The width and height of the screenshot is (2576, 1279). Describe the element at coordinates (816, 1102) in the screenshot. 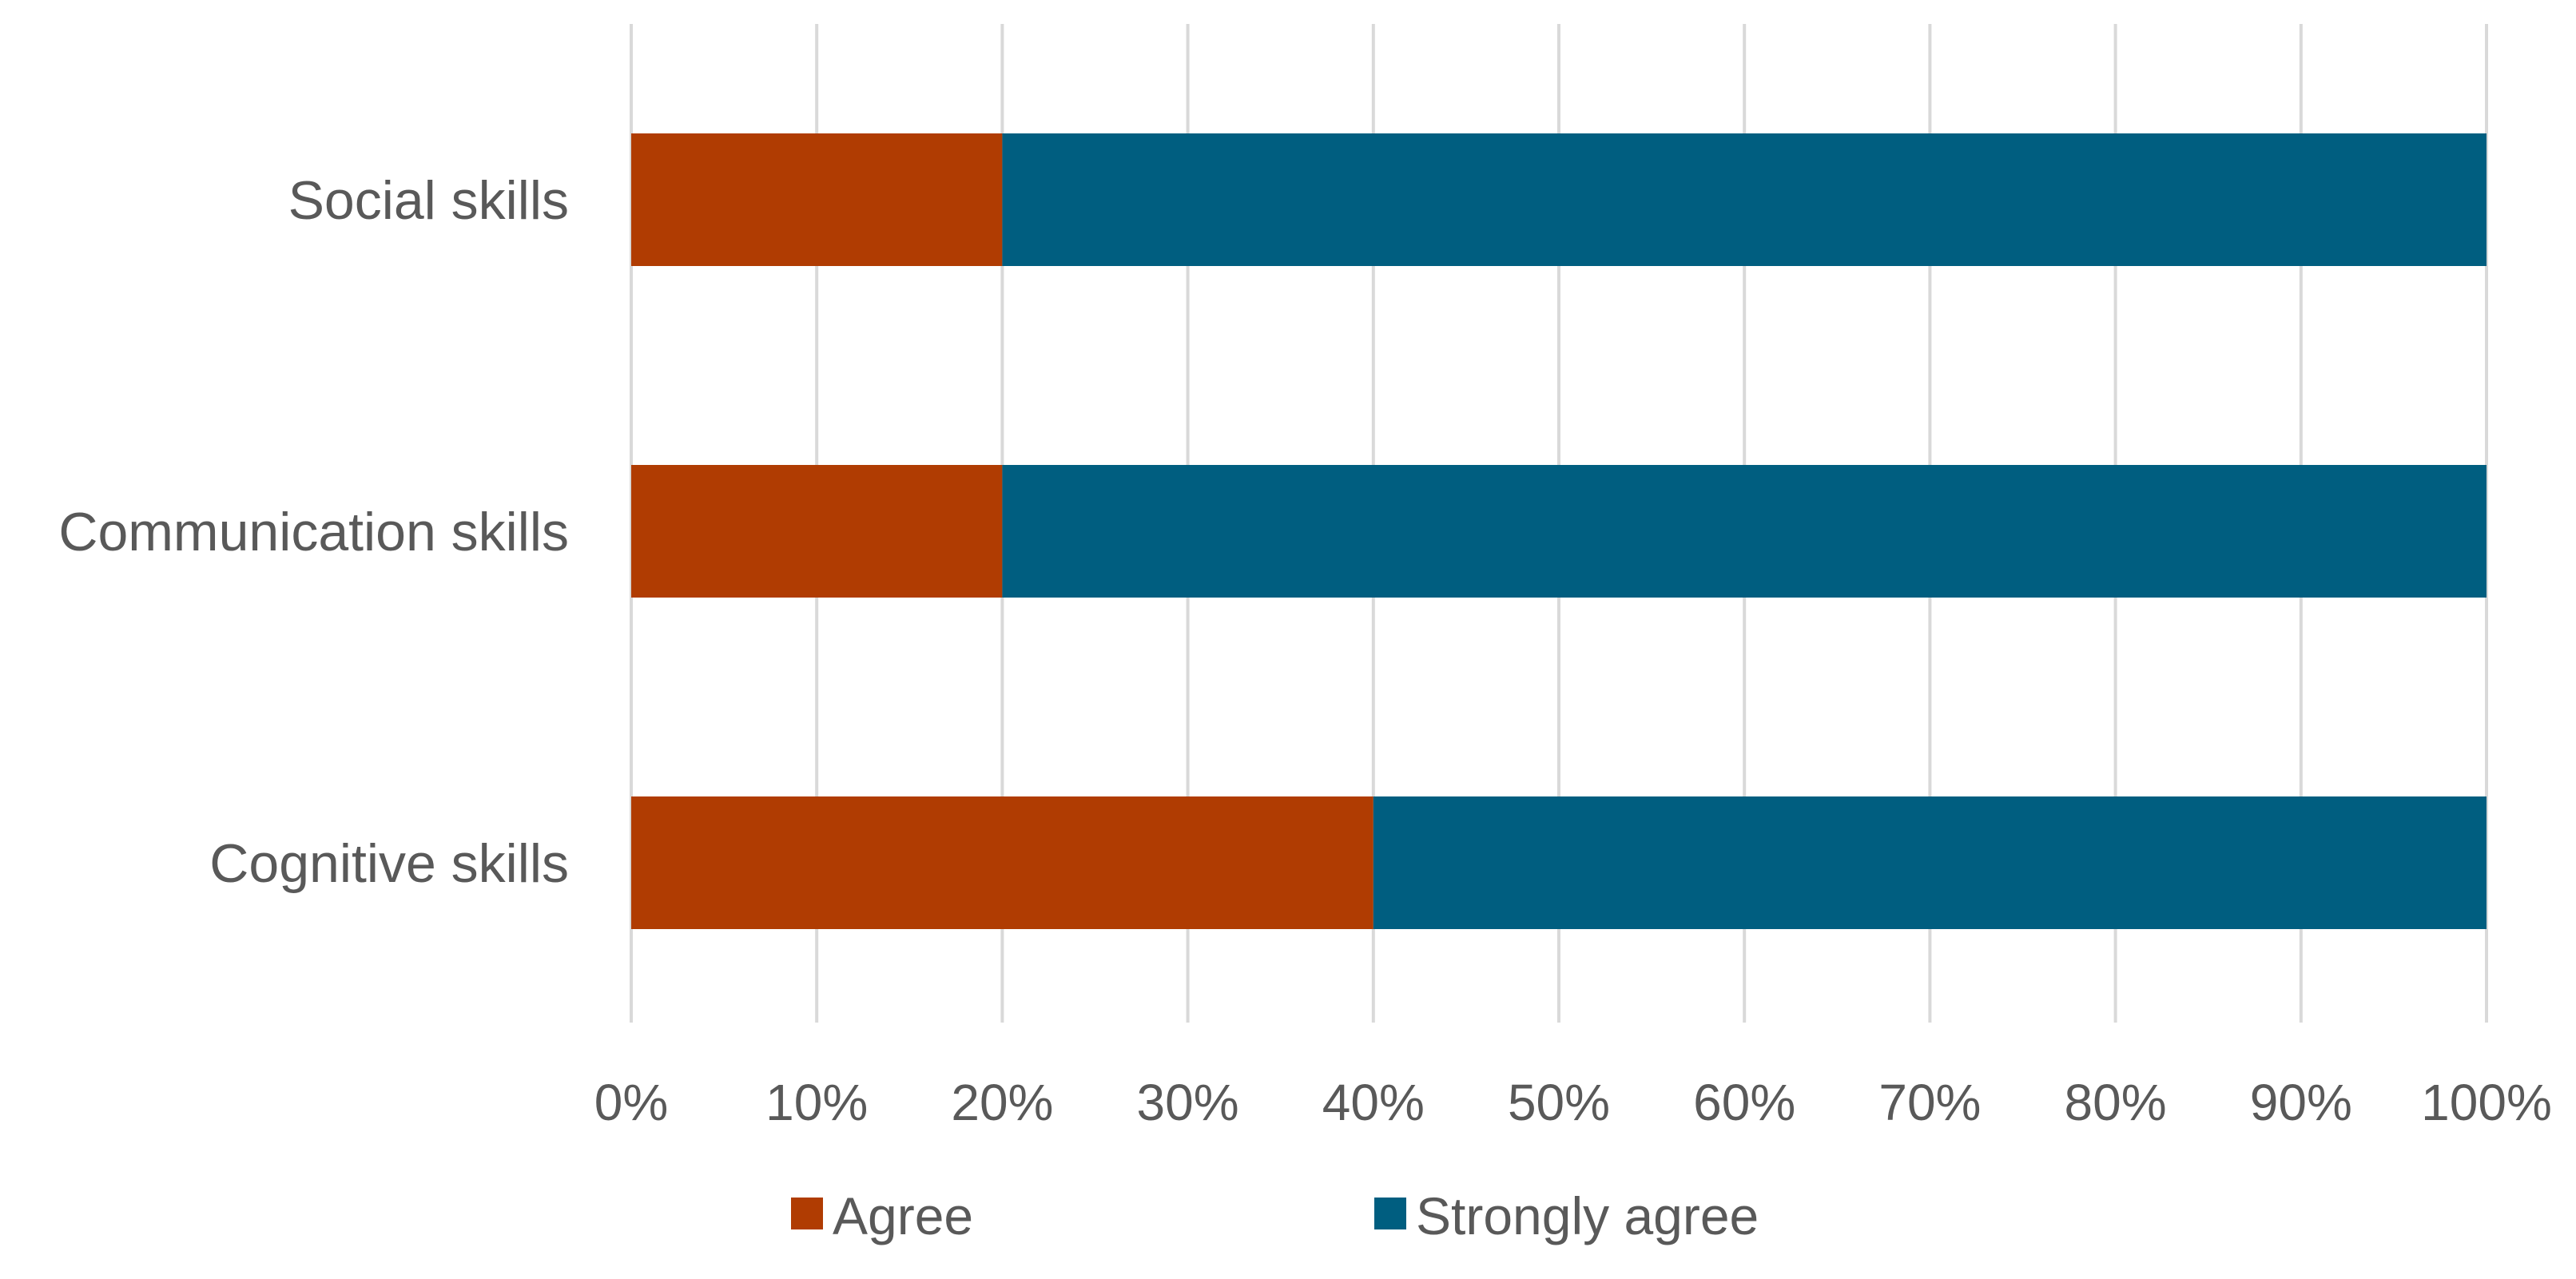

I see `x-tick-label: 10%` at that location.